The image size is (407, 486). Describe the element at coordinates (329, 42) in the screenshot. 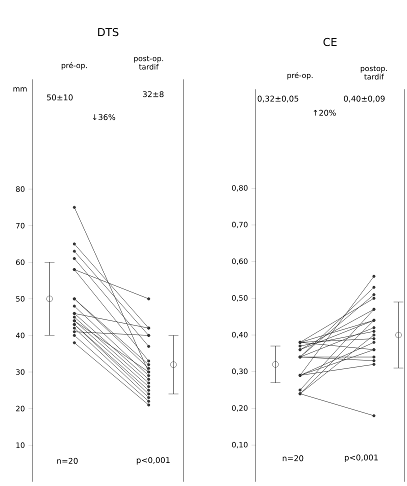

I see `chart-title: CE` at that location.